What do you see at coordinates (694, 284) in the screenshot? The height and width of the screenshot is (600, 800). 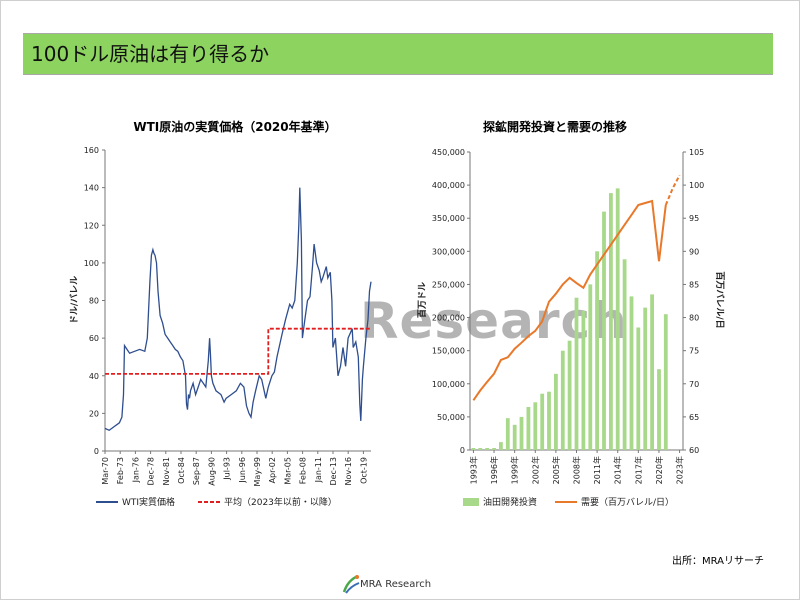 I see `right-tick-label: 85` at bounding box center [694, 284].